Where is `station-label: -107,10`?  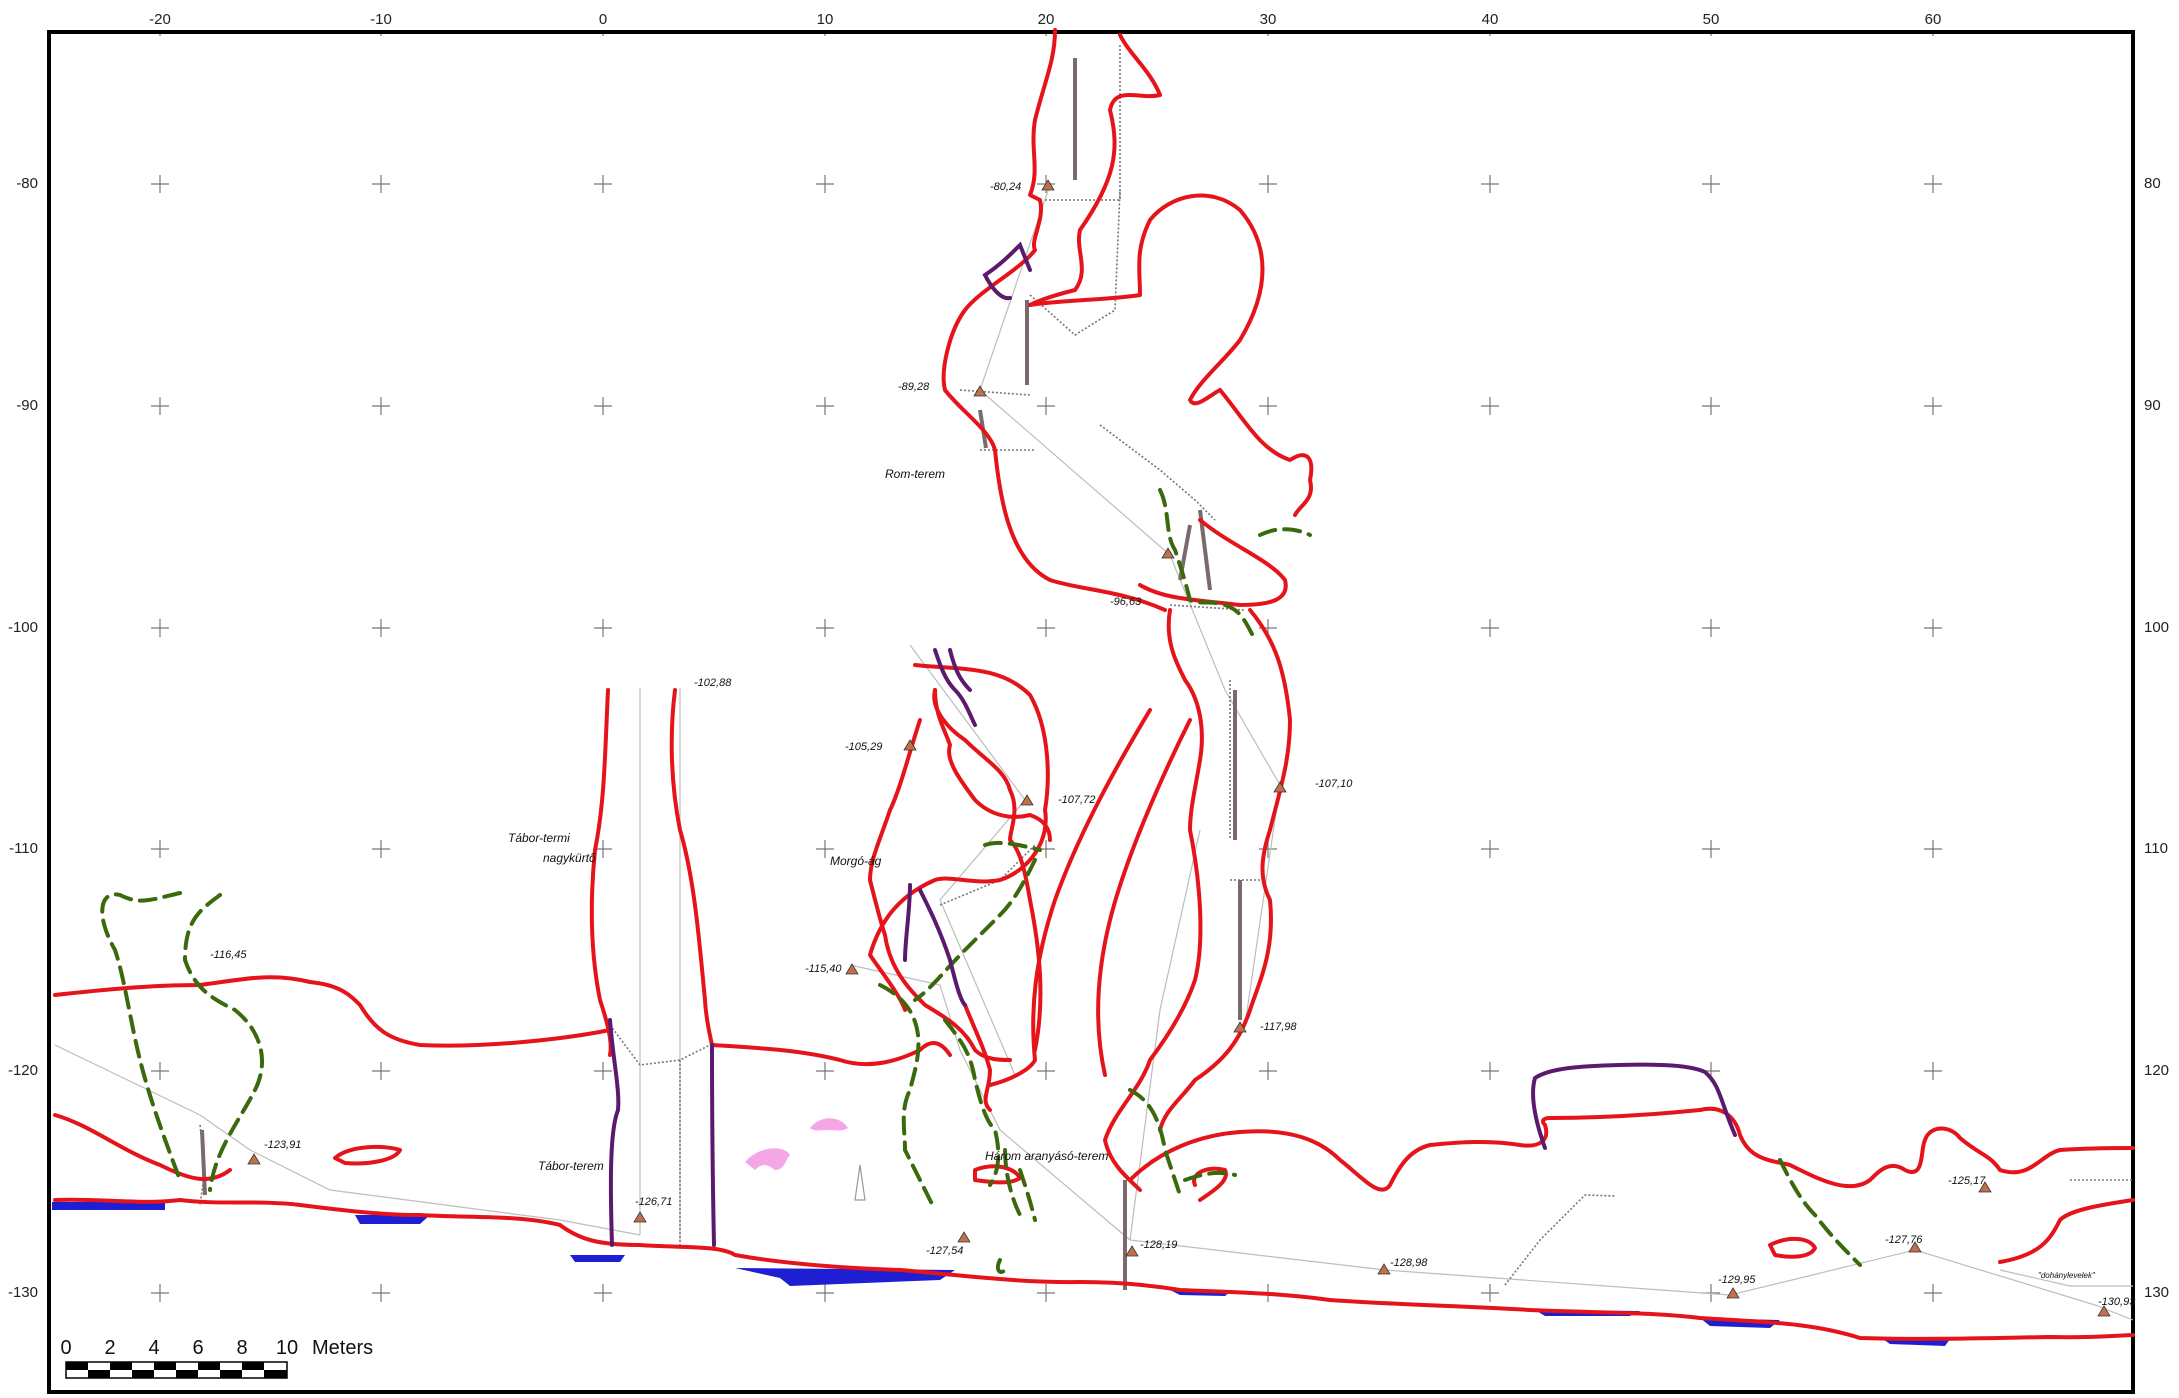 station-label: -107,10 is located at coordinates (1334, 784).